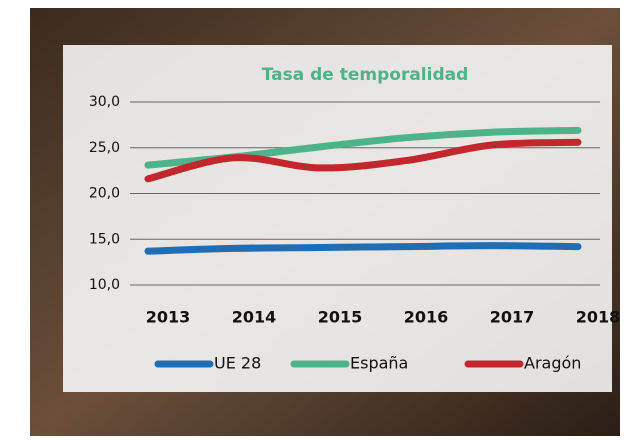 The height and width of the screenshot is (440, 643). Describe the element at coordinates (426, 317) in the screenshot. I see `x-tick-label: 2016` at that location.